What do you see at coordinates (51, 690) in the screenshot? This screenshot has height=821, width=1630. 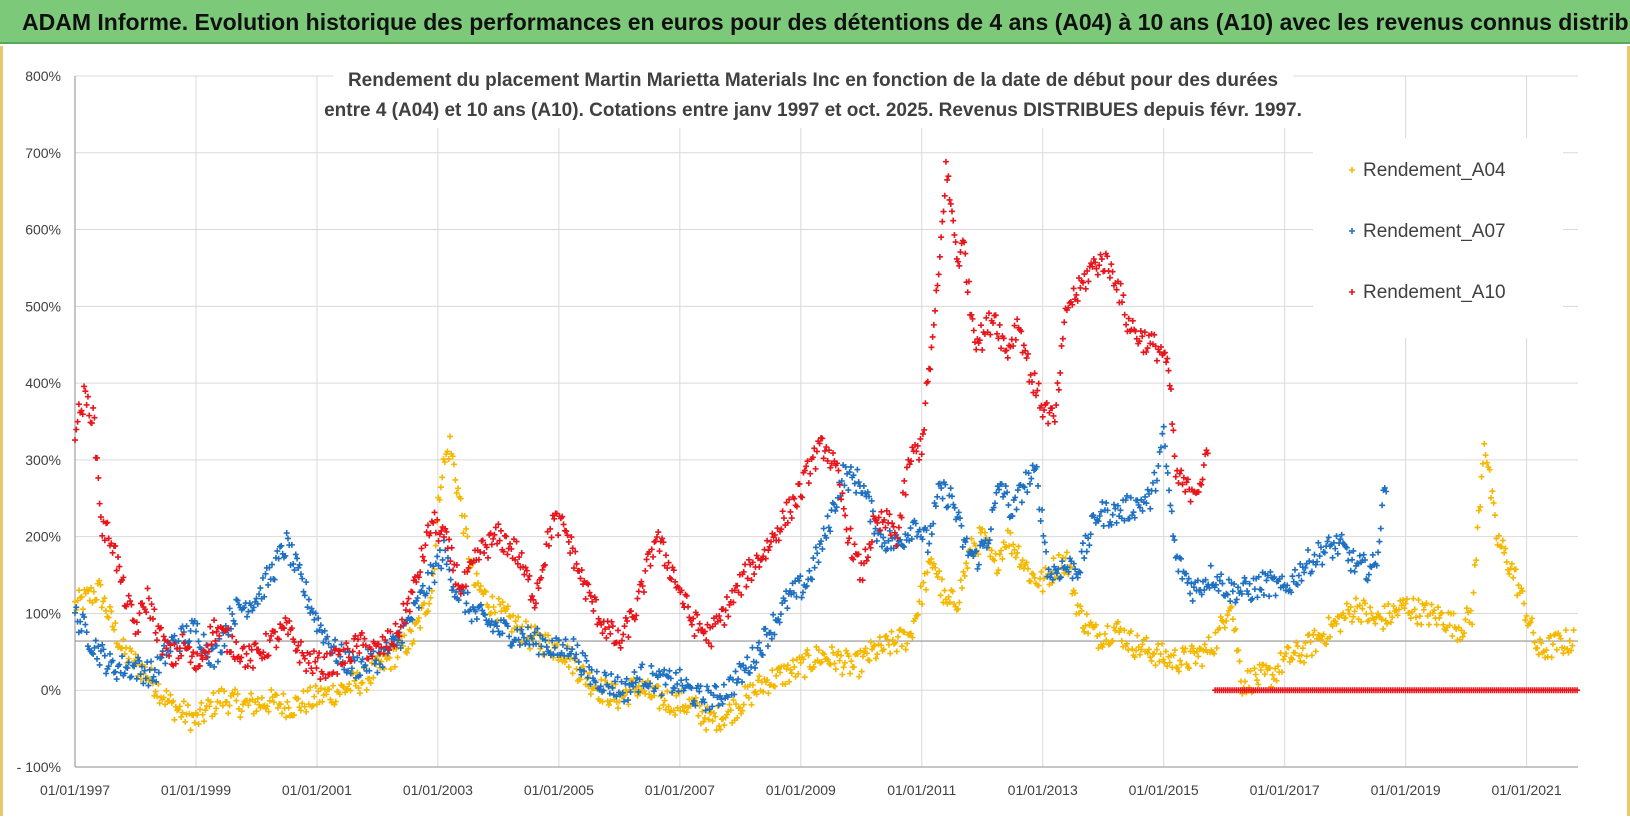 I see `y-tick-label: 0%` at bounding box center [51, 690].